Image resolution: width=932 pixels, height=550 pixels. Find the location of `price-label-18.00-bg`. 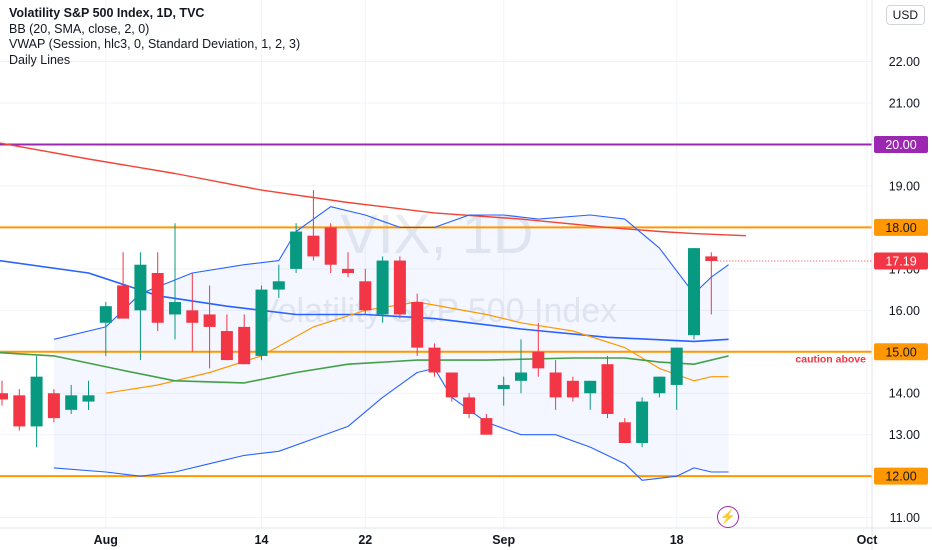

price-label-18.00-bg is located at coordinates (901, 227).